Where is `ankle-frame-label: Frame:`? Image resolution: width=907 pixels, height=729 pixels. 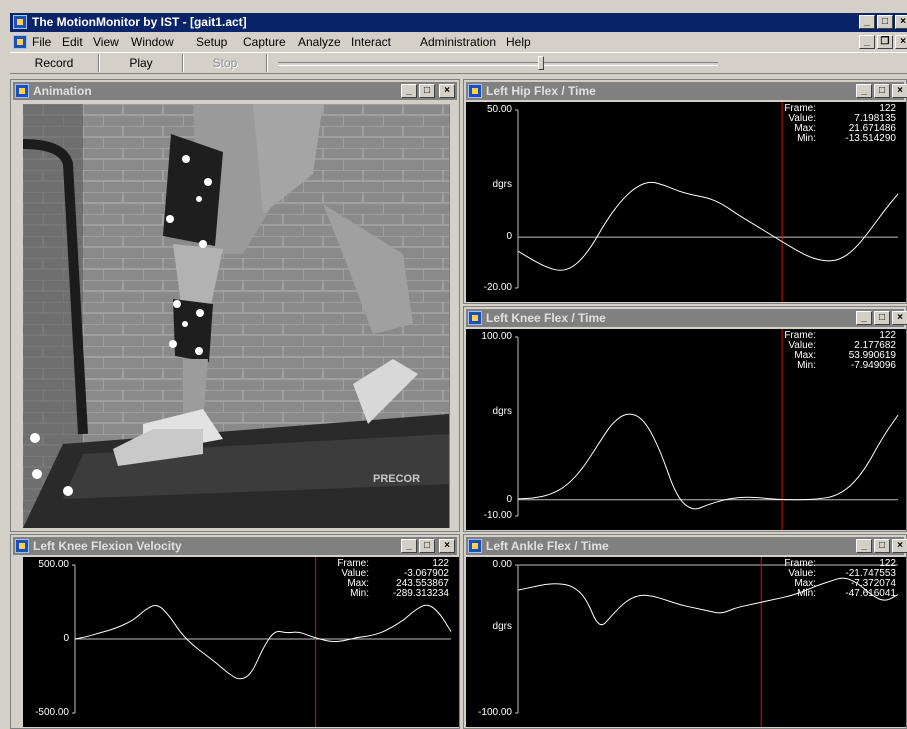 ankle-frame-label: Frame: is located at coordinates (800, 563).